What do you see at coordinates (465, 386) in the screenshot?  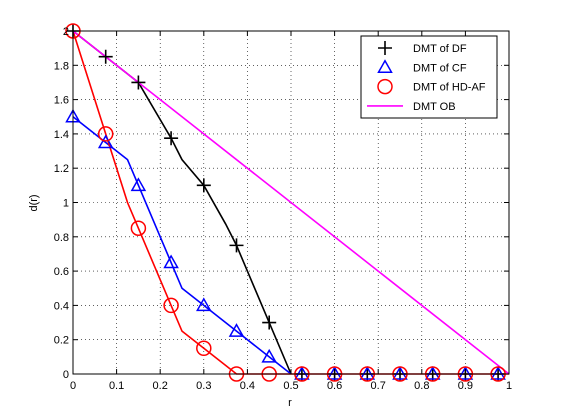 I see `x-tick-label: 0.9` at bounding box center [465, 386].